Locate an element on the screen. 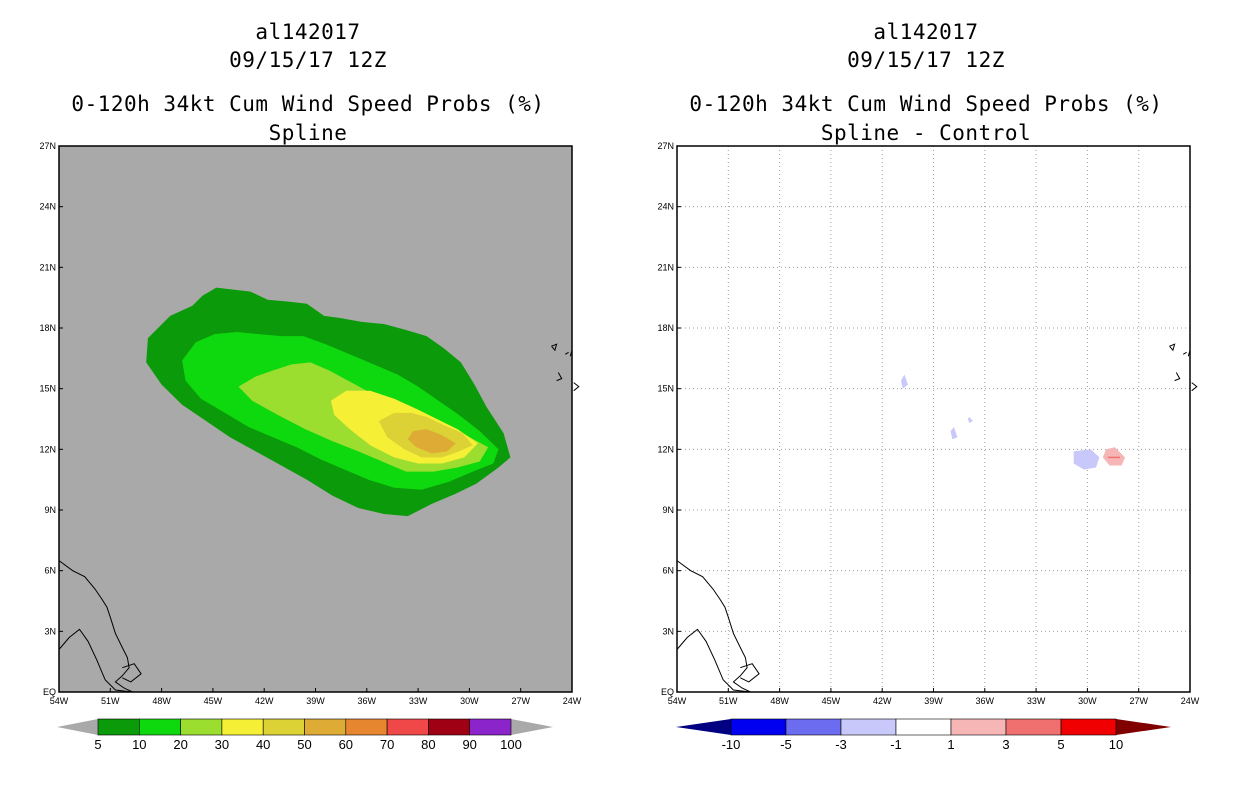 This screenshot has height=800, width=1236. colorbar-label: -5 is located at coordinates (786, 744).